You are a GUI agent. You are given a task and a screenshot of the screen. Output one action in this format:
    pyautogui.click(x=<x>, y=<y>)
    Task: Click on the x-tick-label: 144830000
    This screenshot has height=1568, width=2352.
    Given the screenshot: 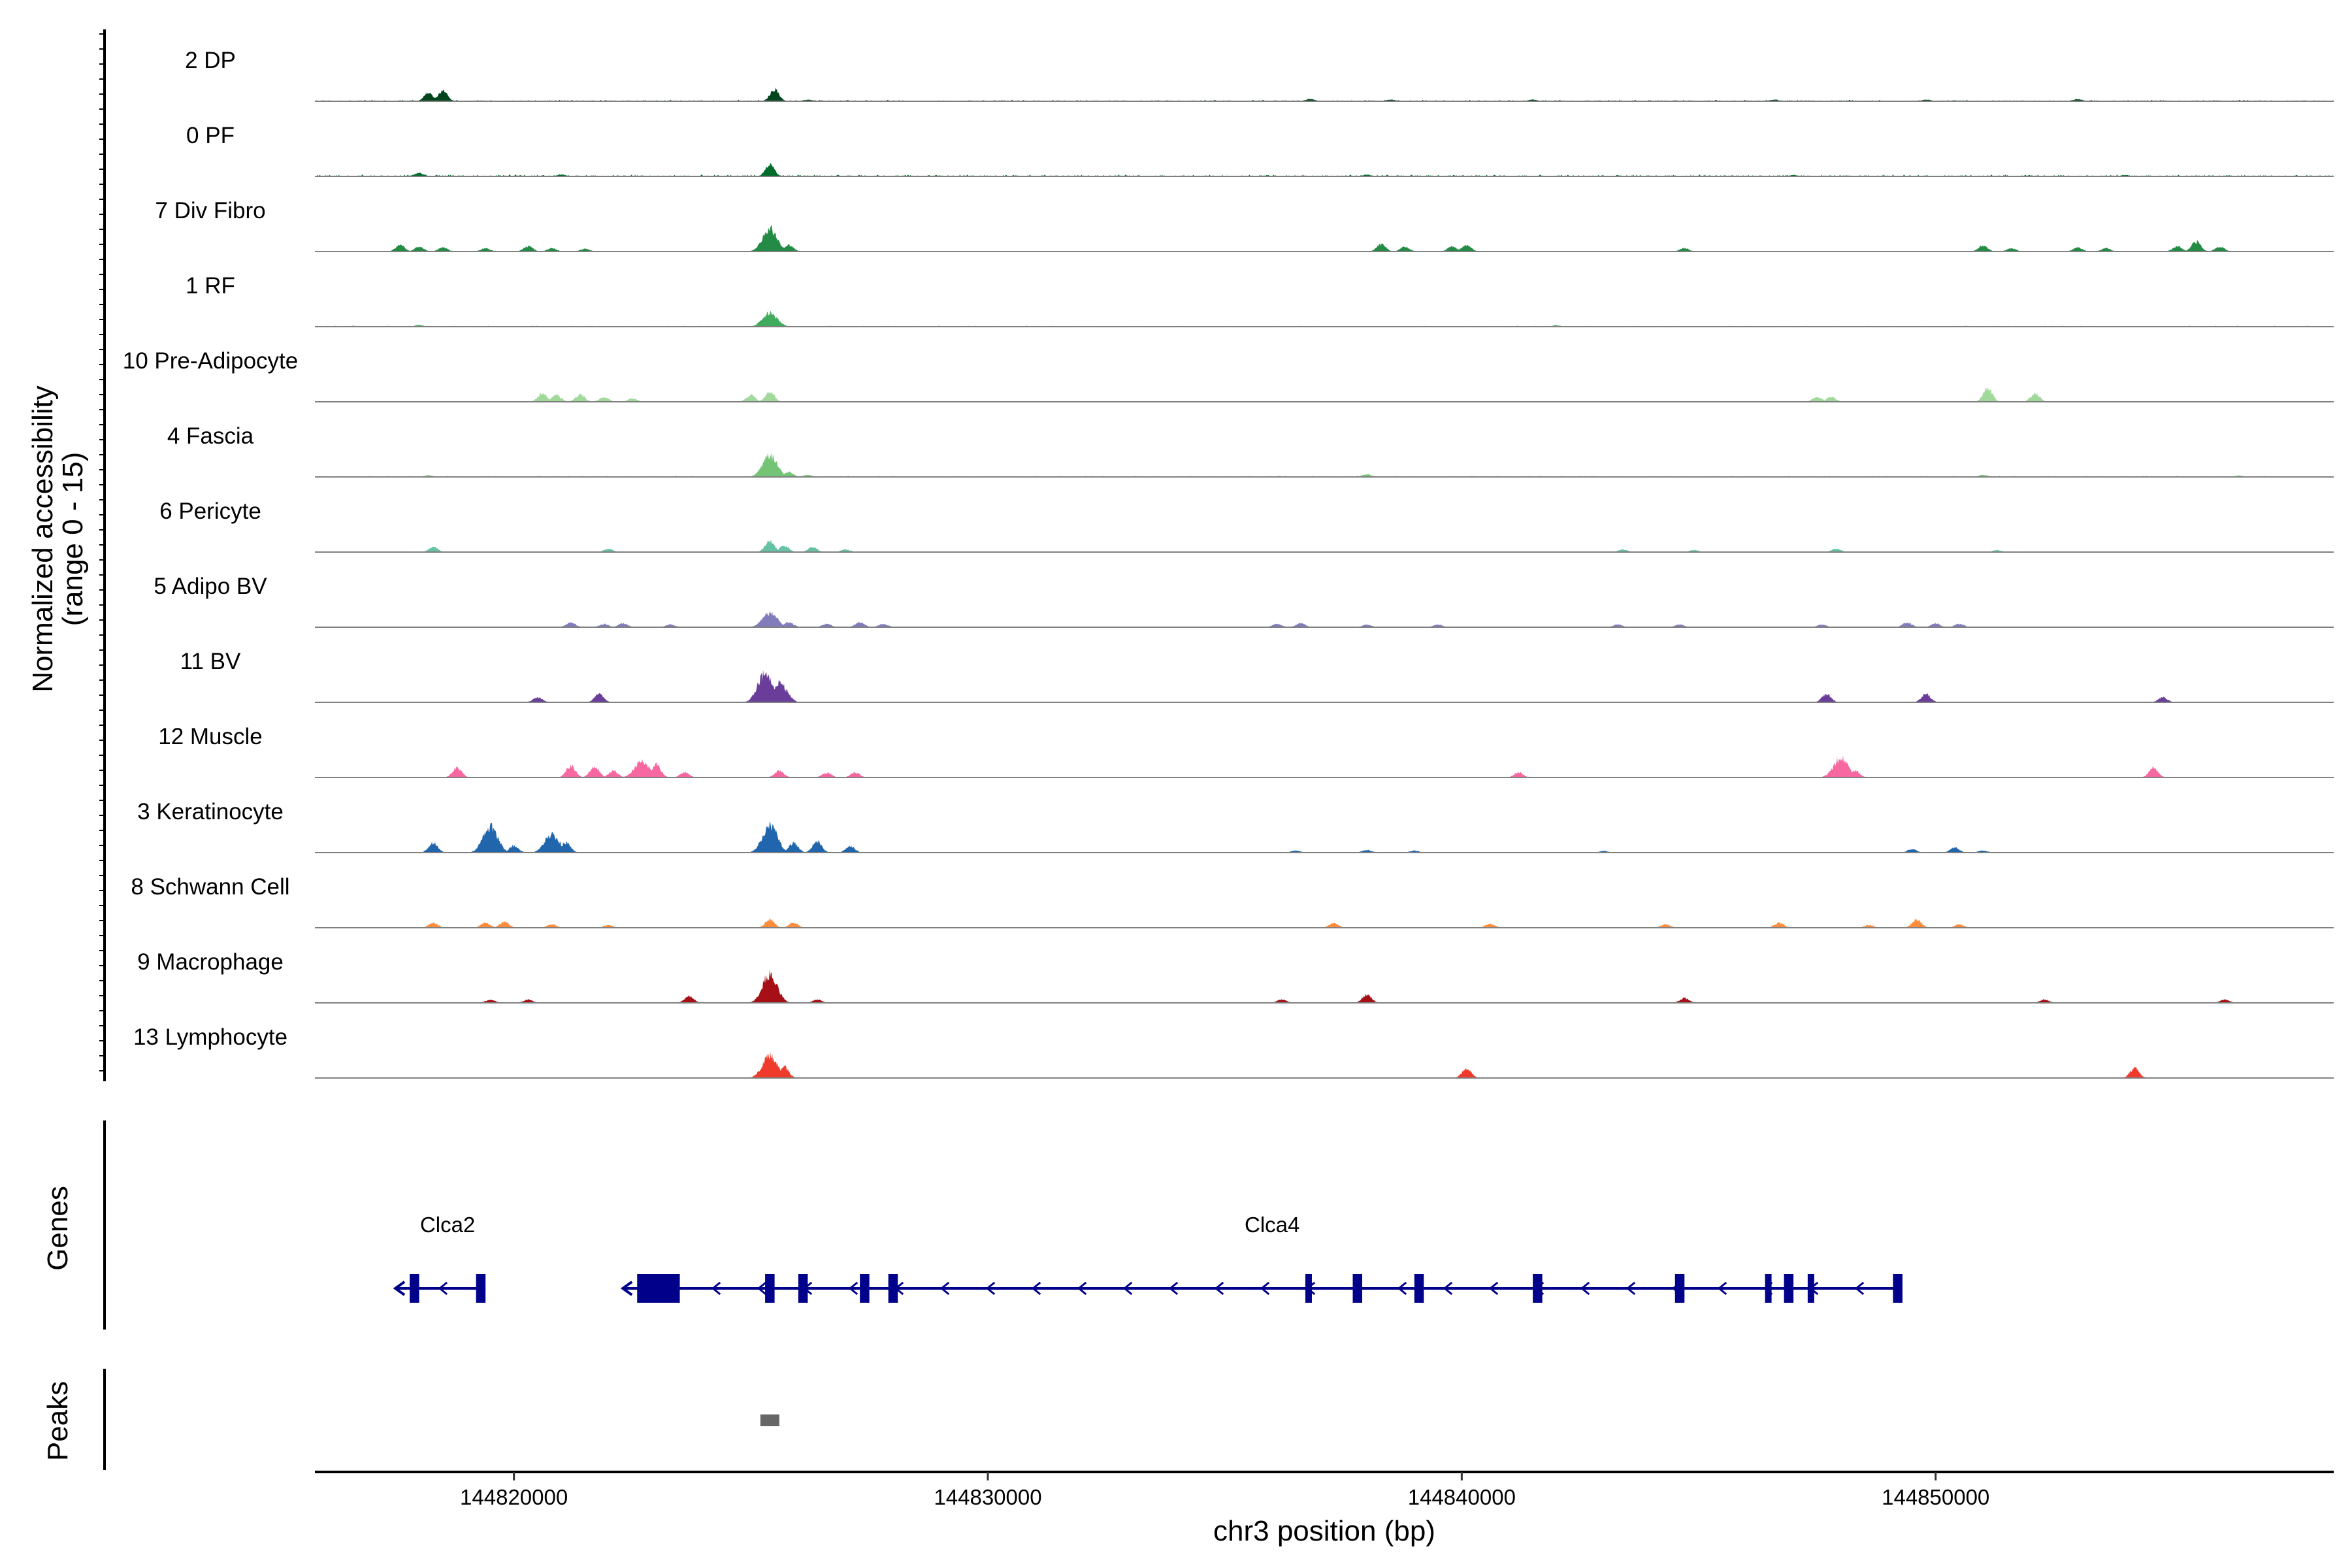 What is the action you would take?
    pyautogui.click(x=987, y=1497)
    